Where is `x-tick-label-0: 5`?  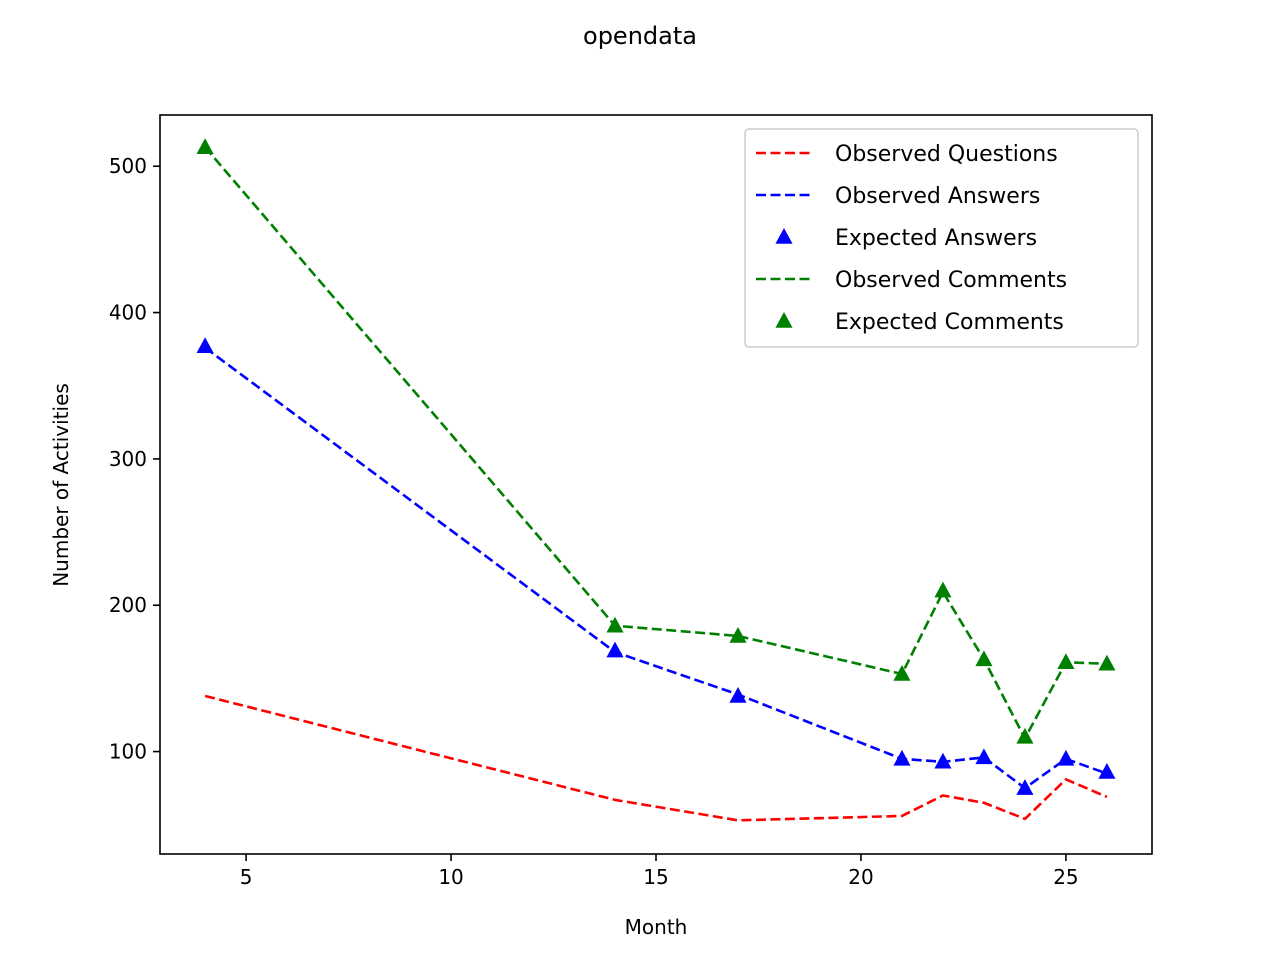
x-tick-label-0: 5 is located at coordinates (246, 877).